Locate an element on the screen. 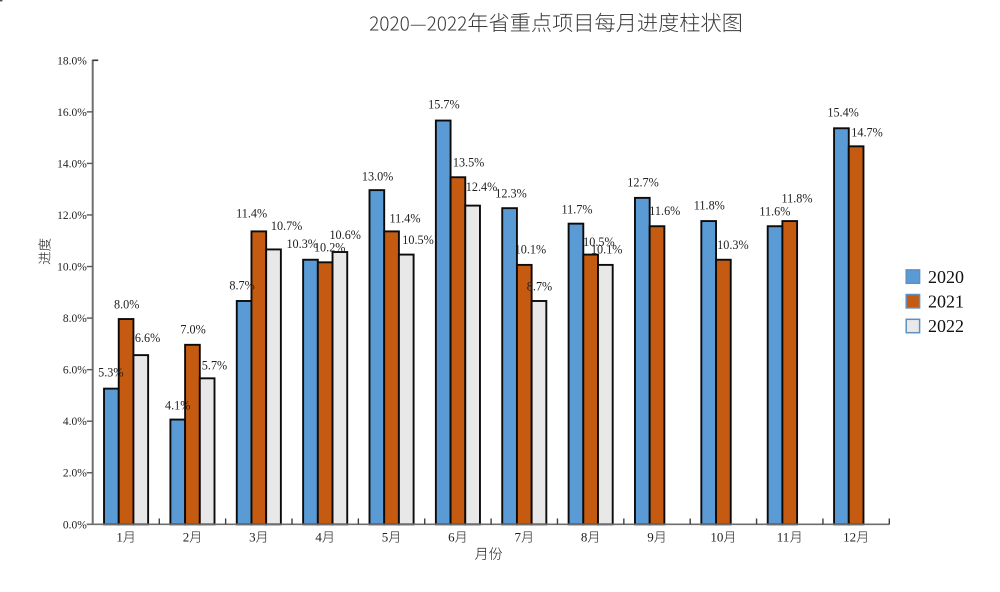  svg-text: 10.7% is located at coordinates (286, 226).